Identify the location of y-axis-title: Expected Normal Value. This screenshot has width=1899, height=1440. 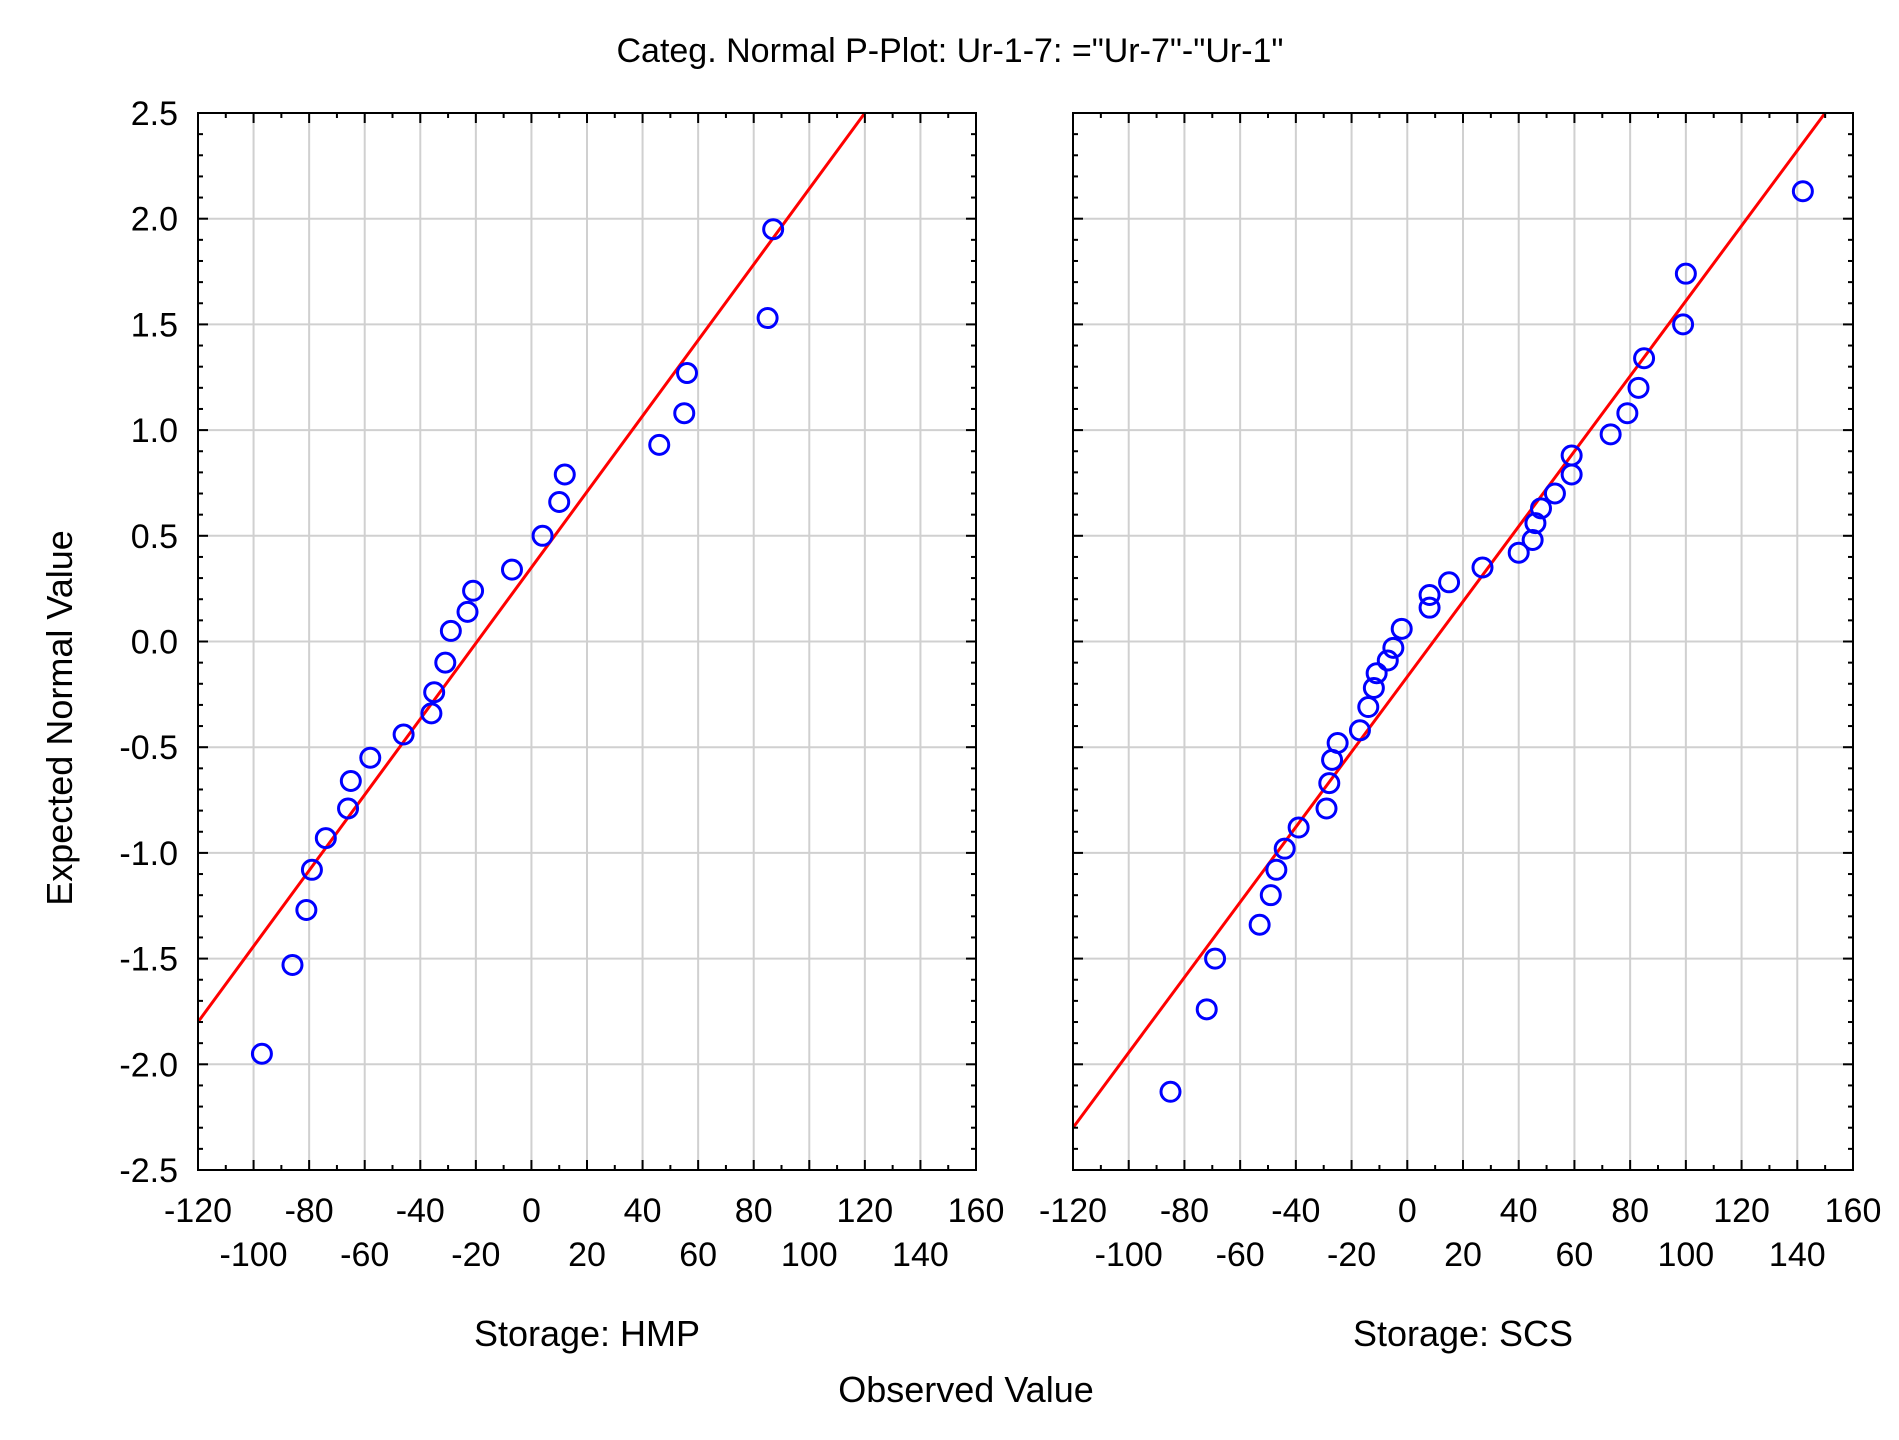
(59, 718).